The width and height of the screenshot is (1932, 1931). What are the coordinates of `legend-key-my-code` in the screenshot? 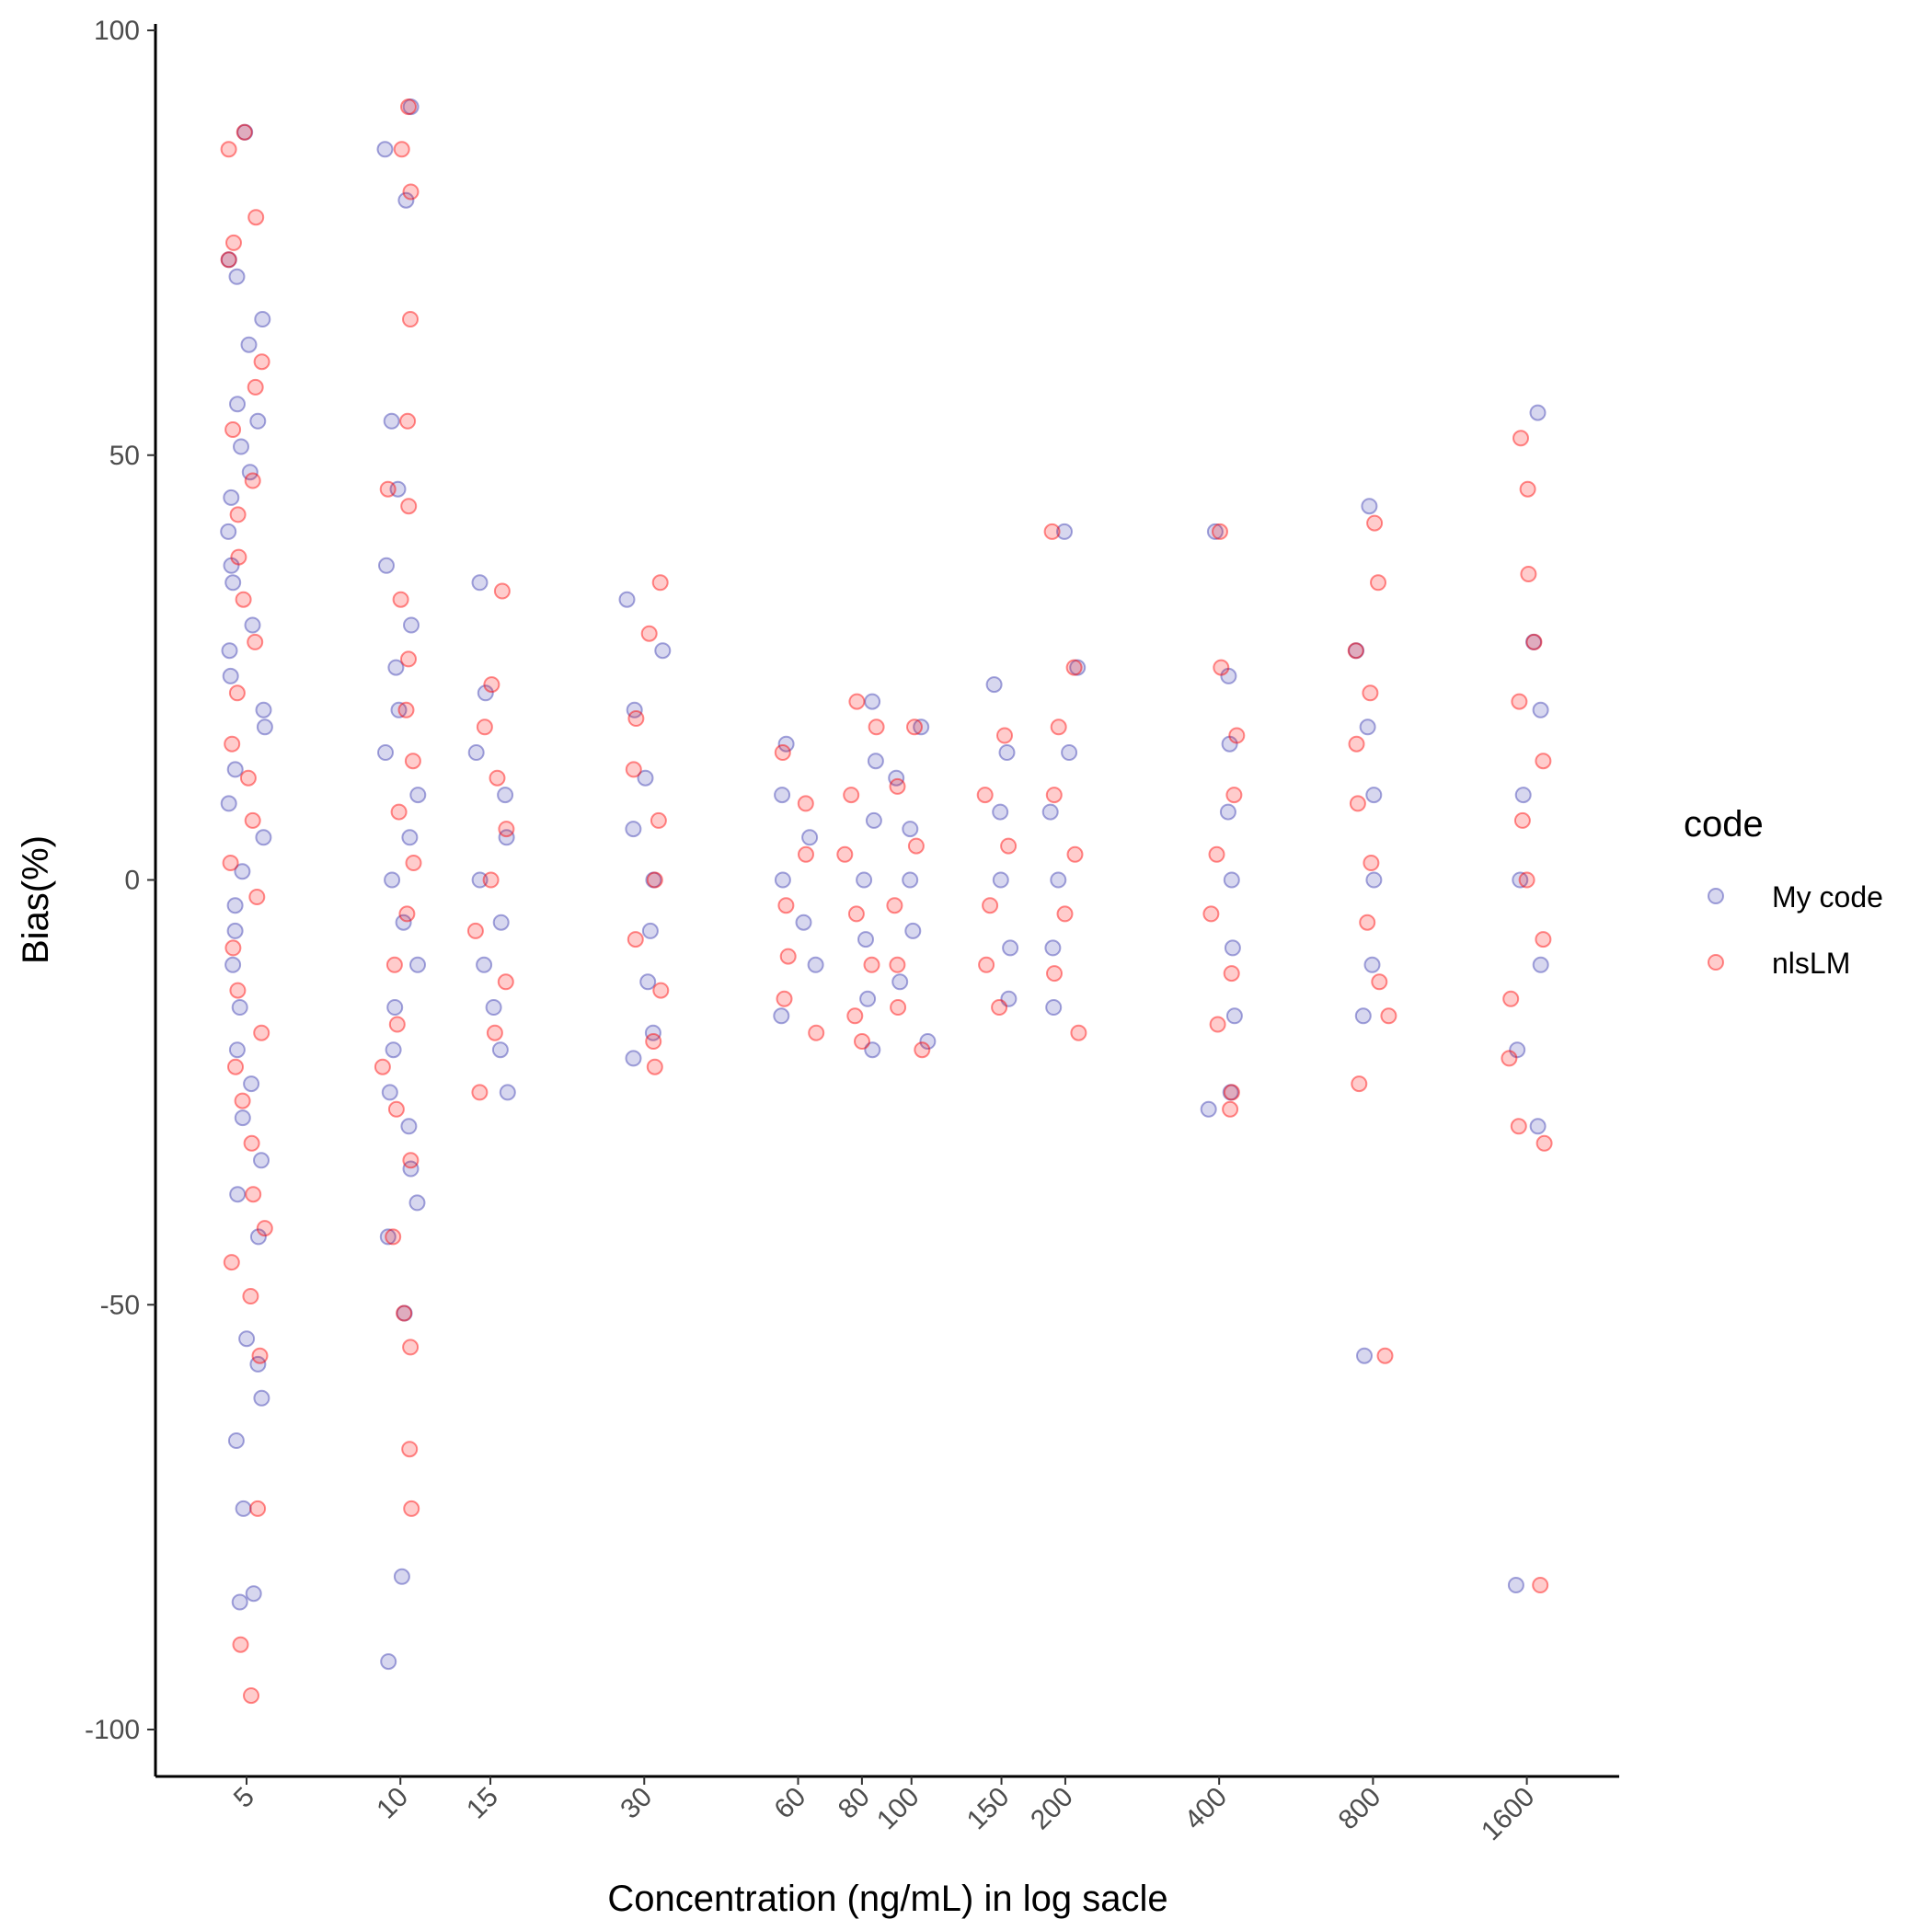 It's located at (1716, 896).